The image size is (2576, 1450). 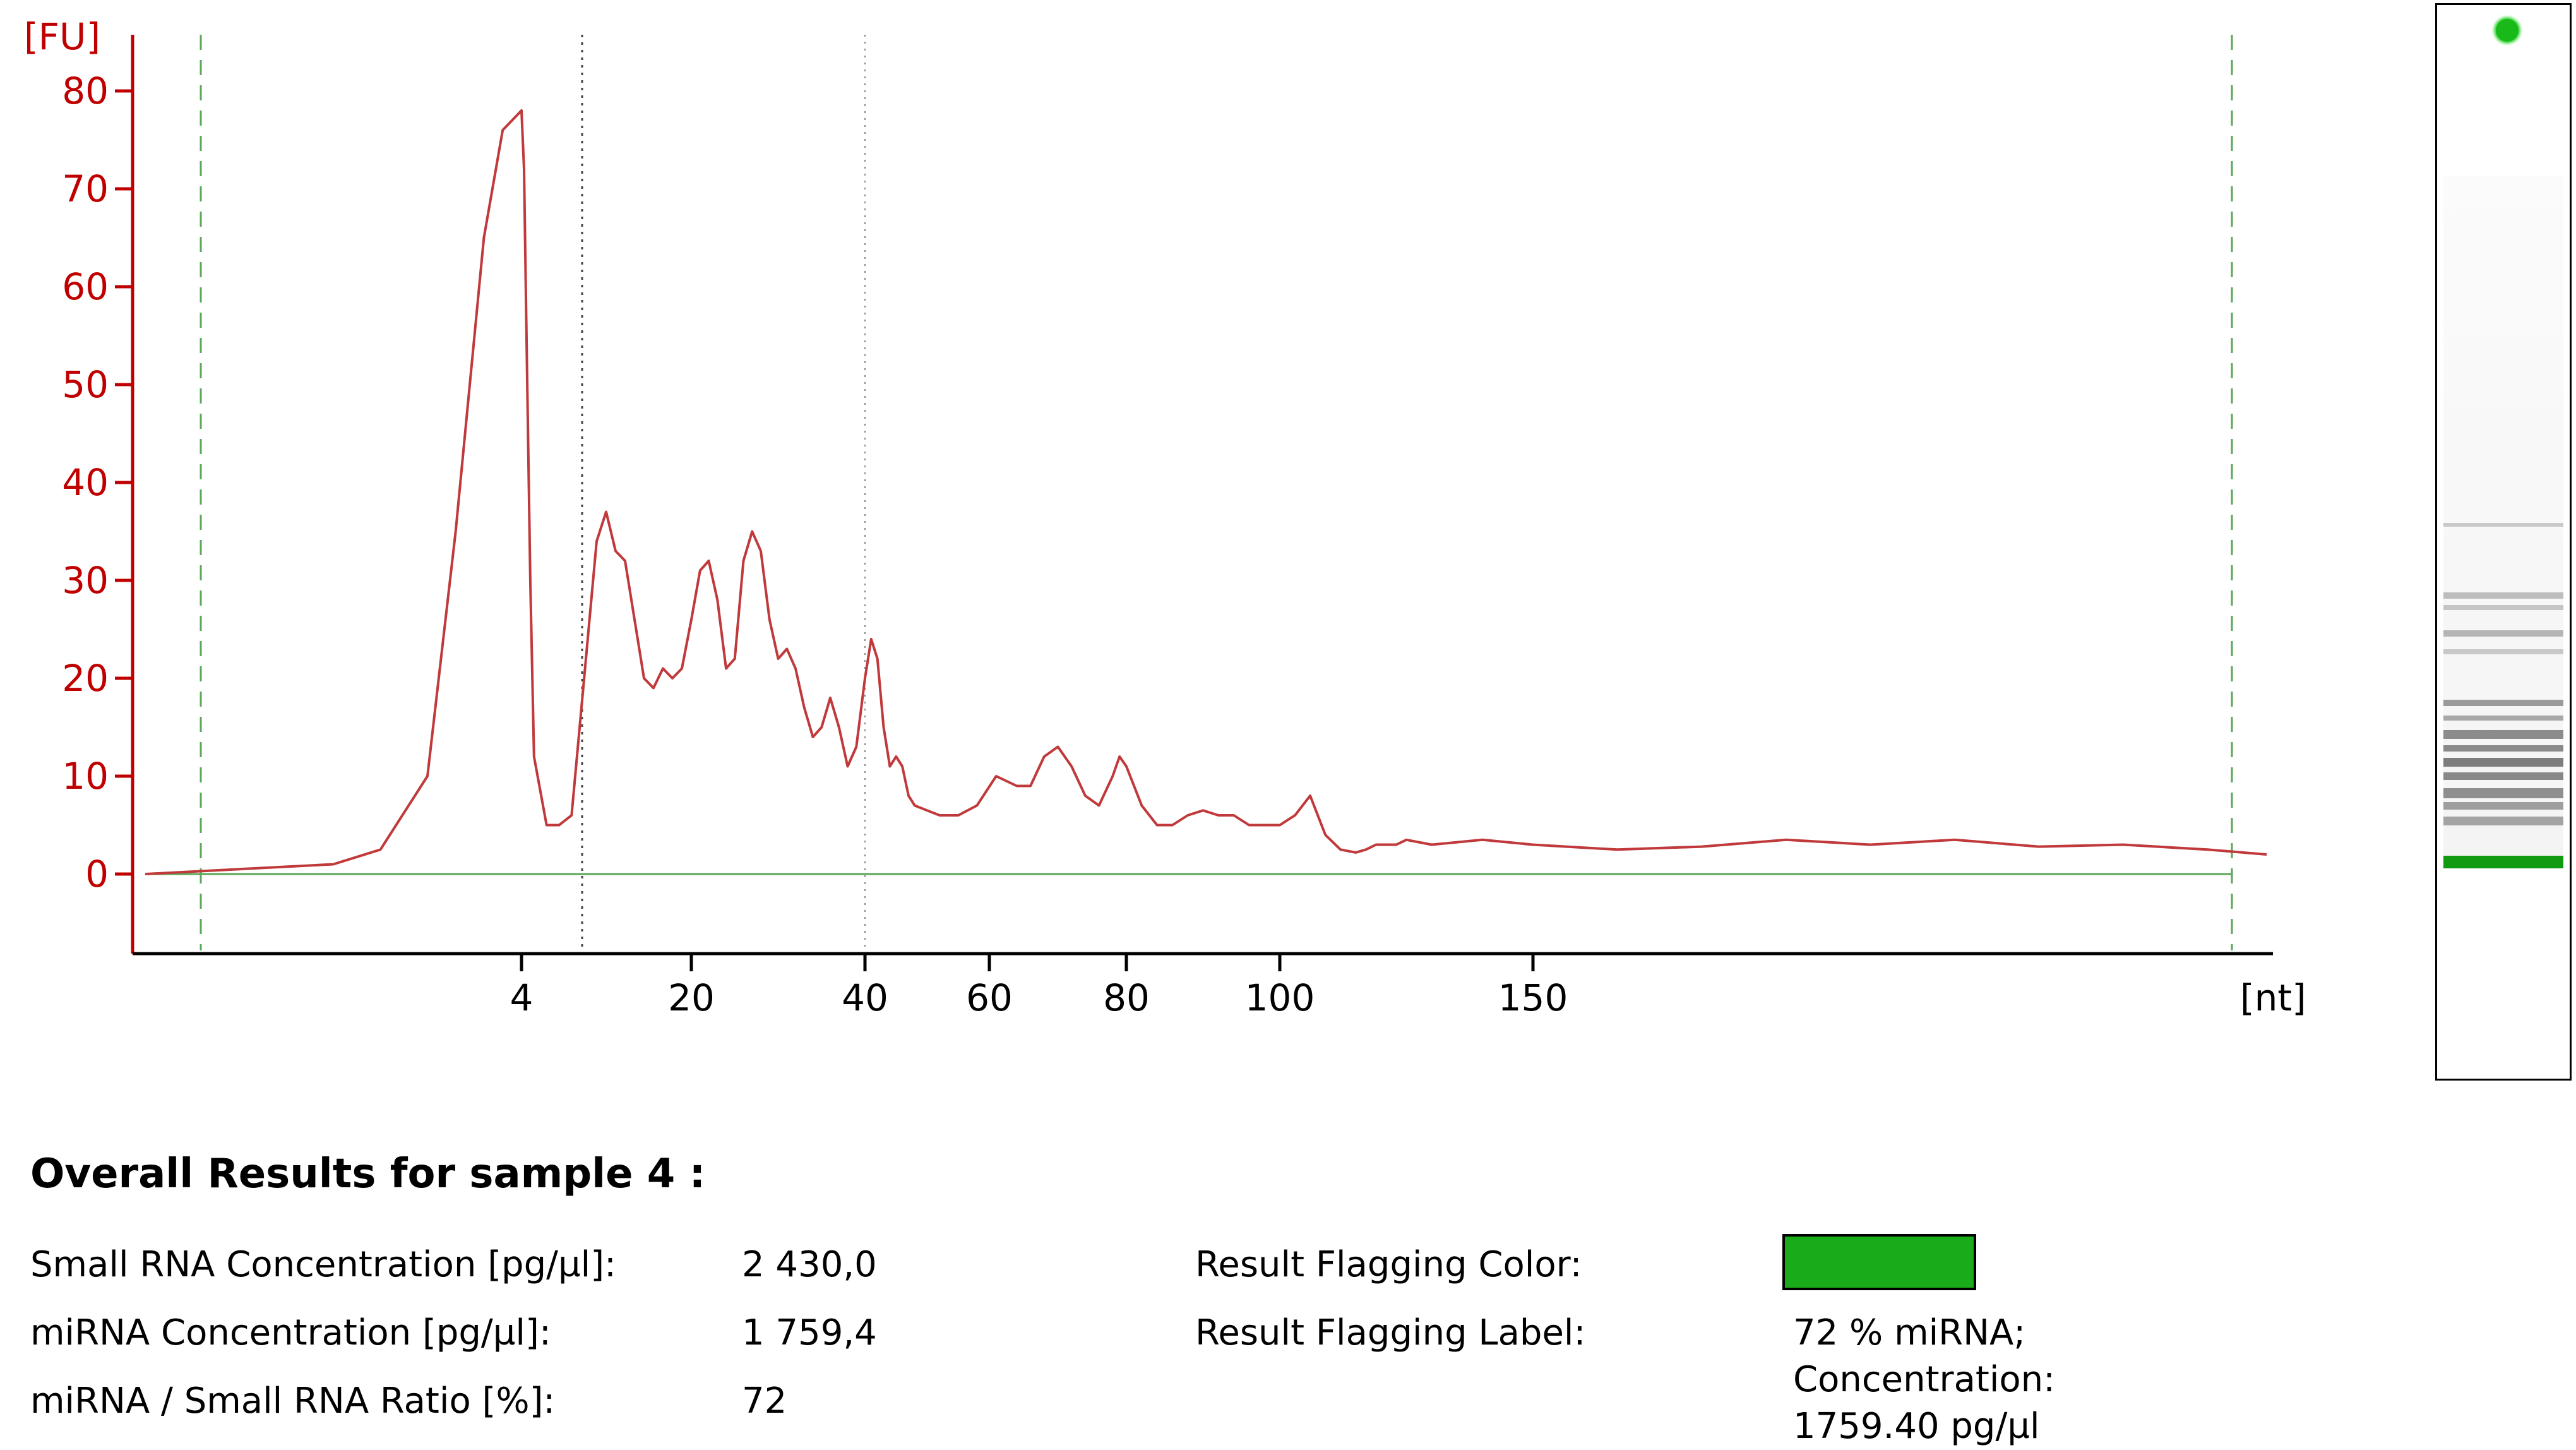 What do you see at coordinates (1390, 1332) in the screenshot?
I see `flag-label-label: Result Flagging Label:` at bounding box center [1390, 1332].